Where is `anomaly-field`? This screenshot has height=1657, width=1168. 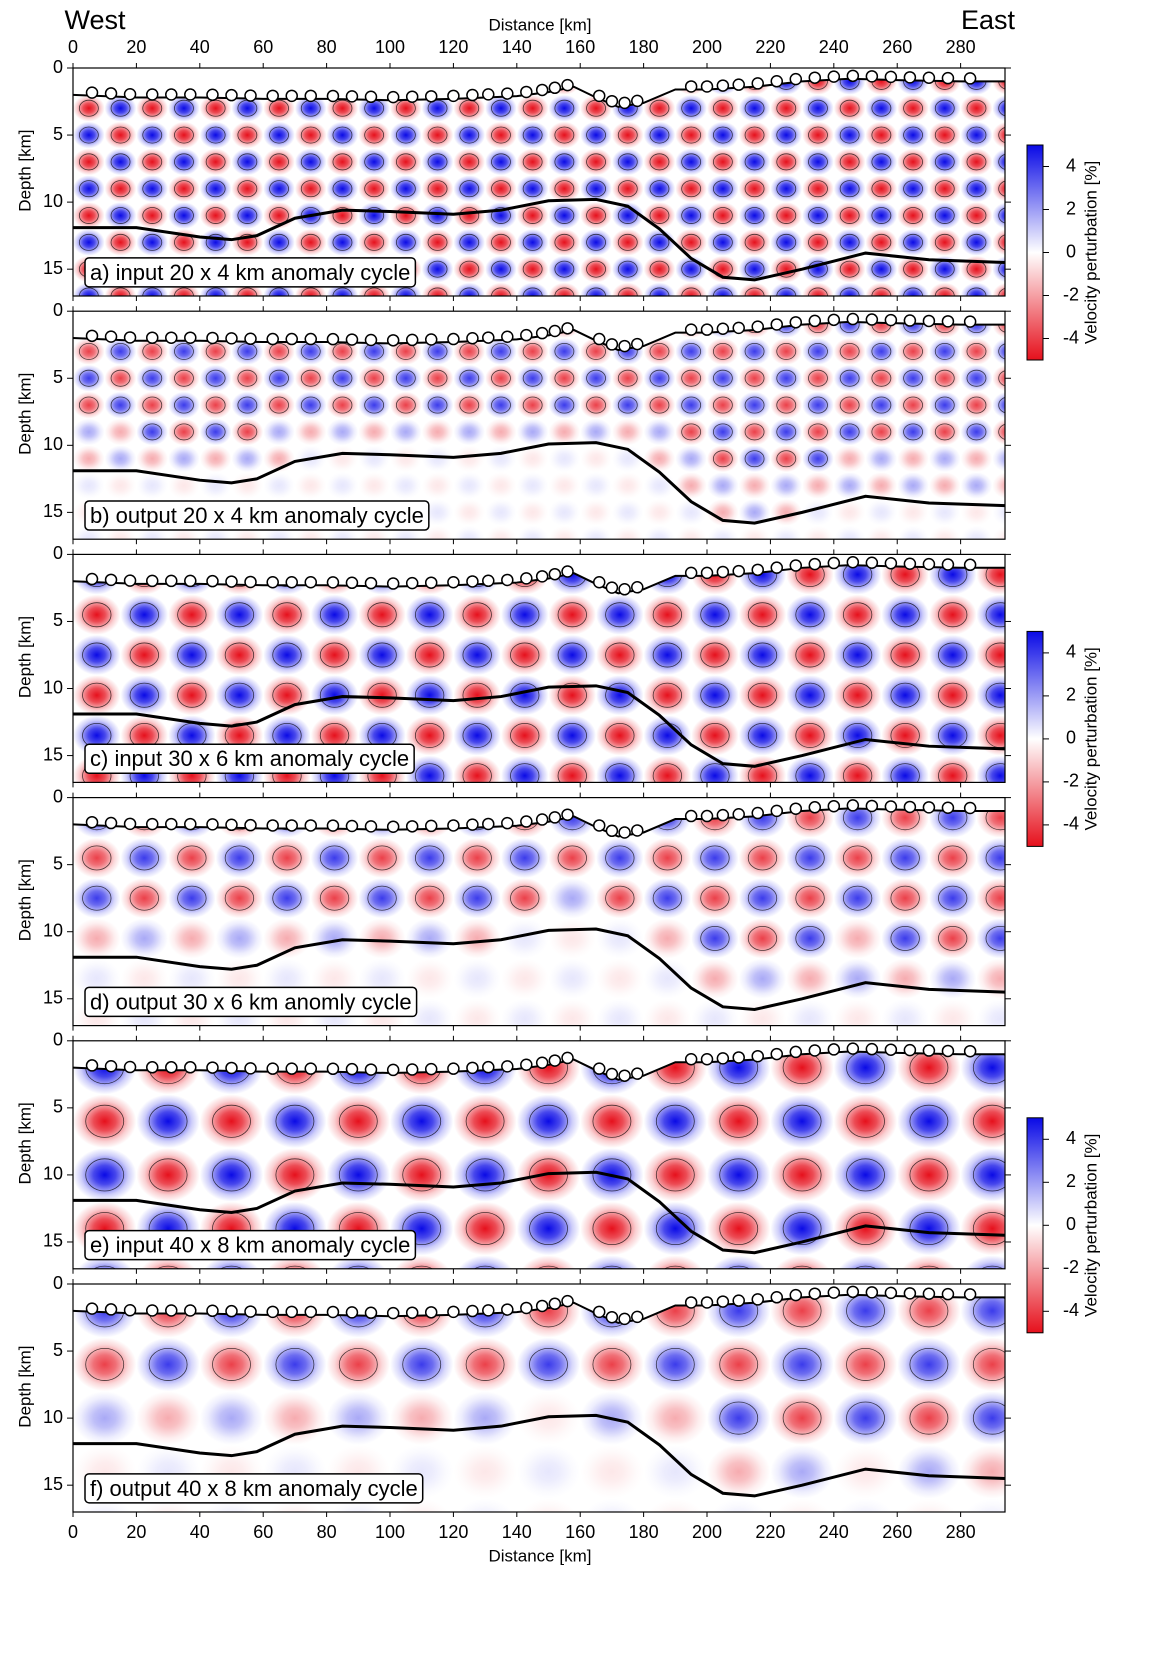 anomaly-field is located at coordinates (539, 674).